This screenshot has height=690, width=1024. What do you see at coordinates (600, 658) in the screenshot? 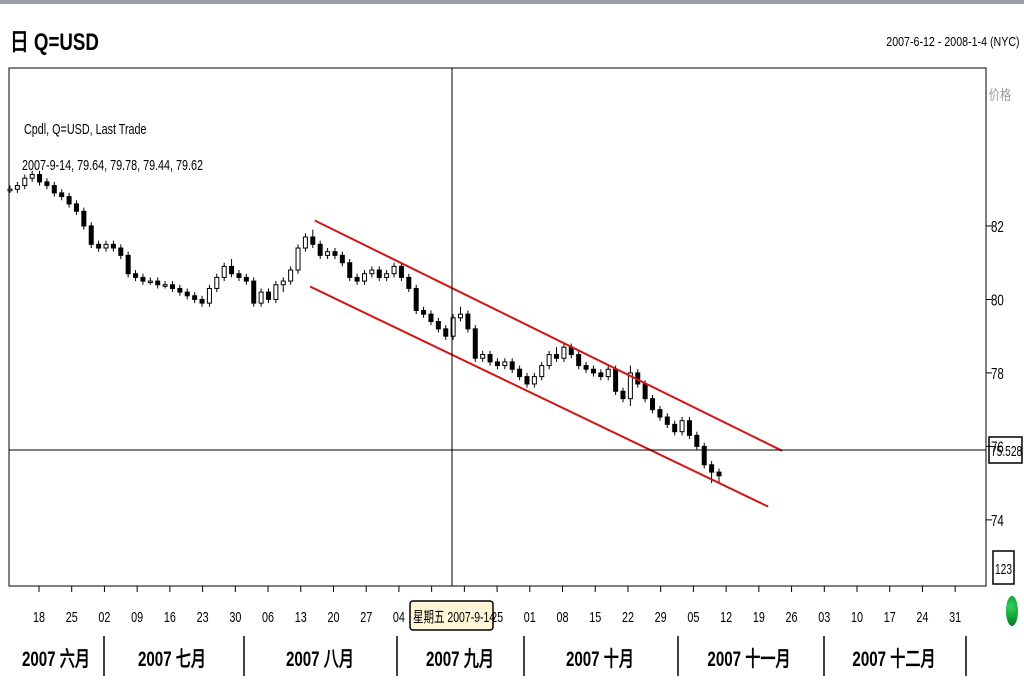
I see `month-label: 2007 十月` at bounding box center [600, 658].